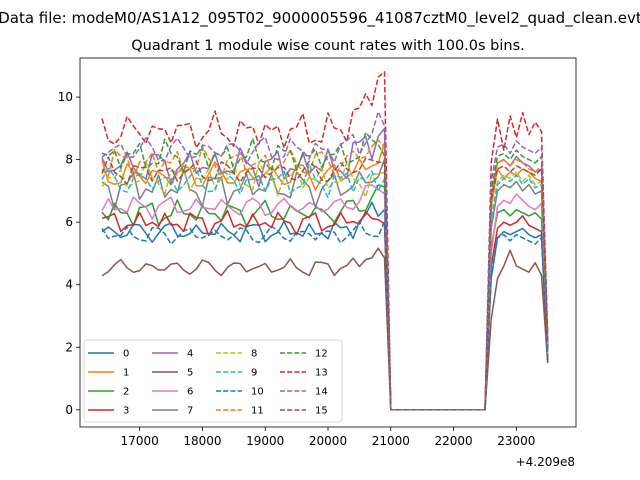 The image size is (640, 480). What do you see at coordinates (328, 441) in the screenshot?
I see `x-tick-label-20000: 20000` at bounding box center [328, 441].